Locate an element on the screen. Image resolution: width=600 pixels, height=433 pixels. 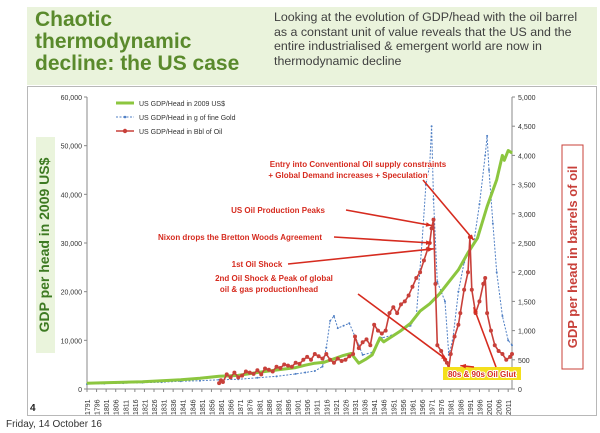
y-tick-label-right: 0 is located at coordinates (520, 390).